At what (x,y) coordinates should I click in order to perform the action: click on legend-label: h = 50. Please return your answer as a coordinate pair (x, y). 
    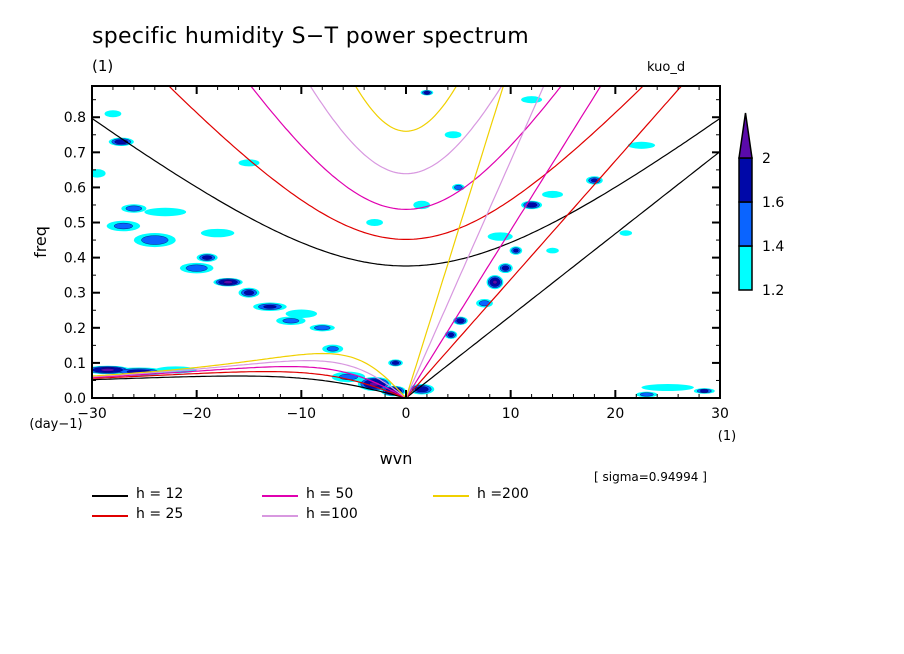
    Looking at the image, I should click on (330, 494).